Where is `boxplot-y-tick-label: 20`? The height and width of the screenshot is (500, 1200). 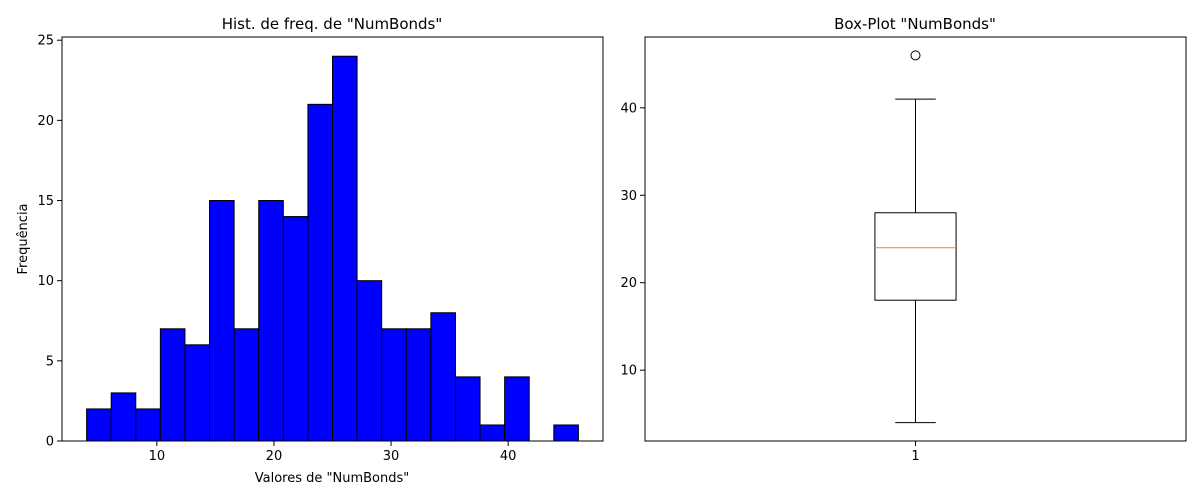
boxplot-y-tick-label: 20 is located at coordinates (628, 283).